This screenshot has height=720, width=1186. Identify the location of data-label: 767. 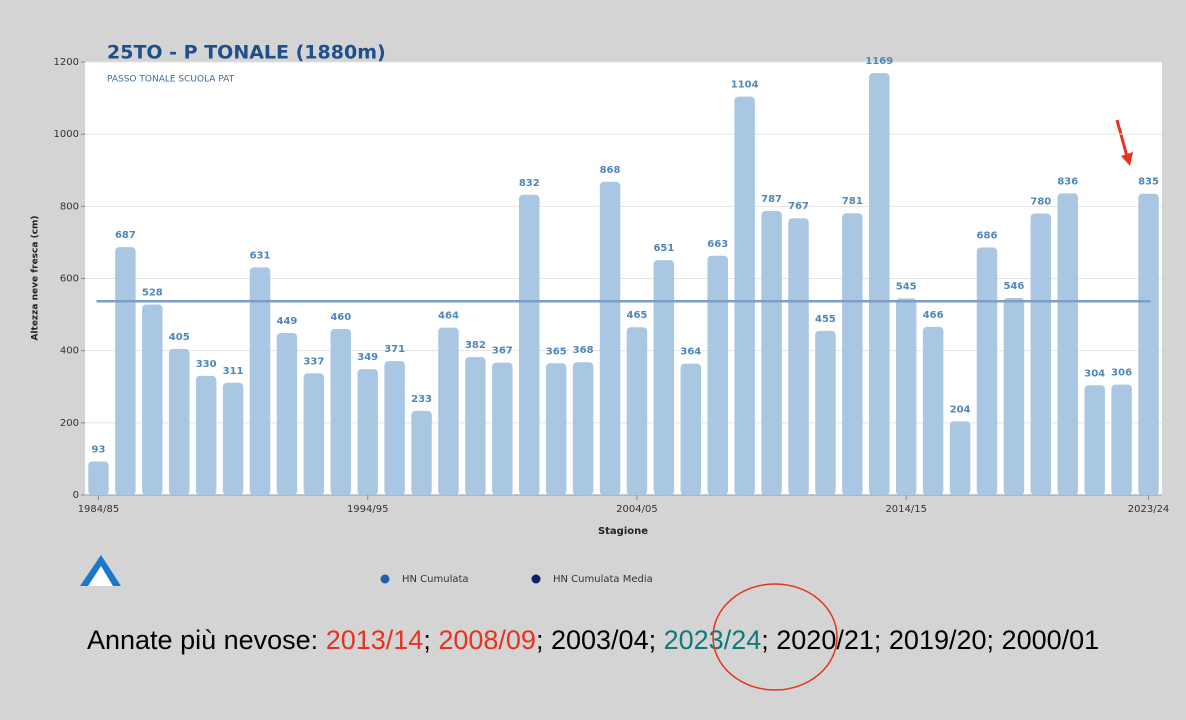
(798, 206).